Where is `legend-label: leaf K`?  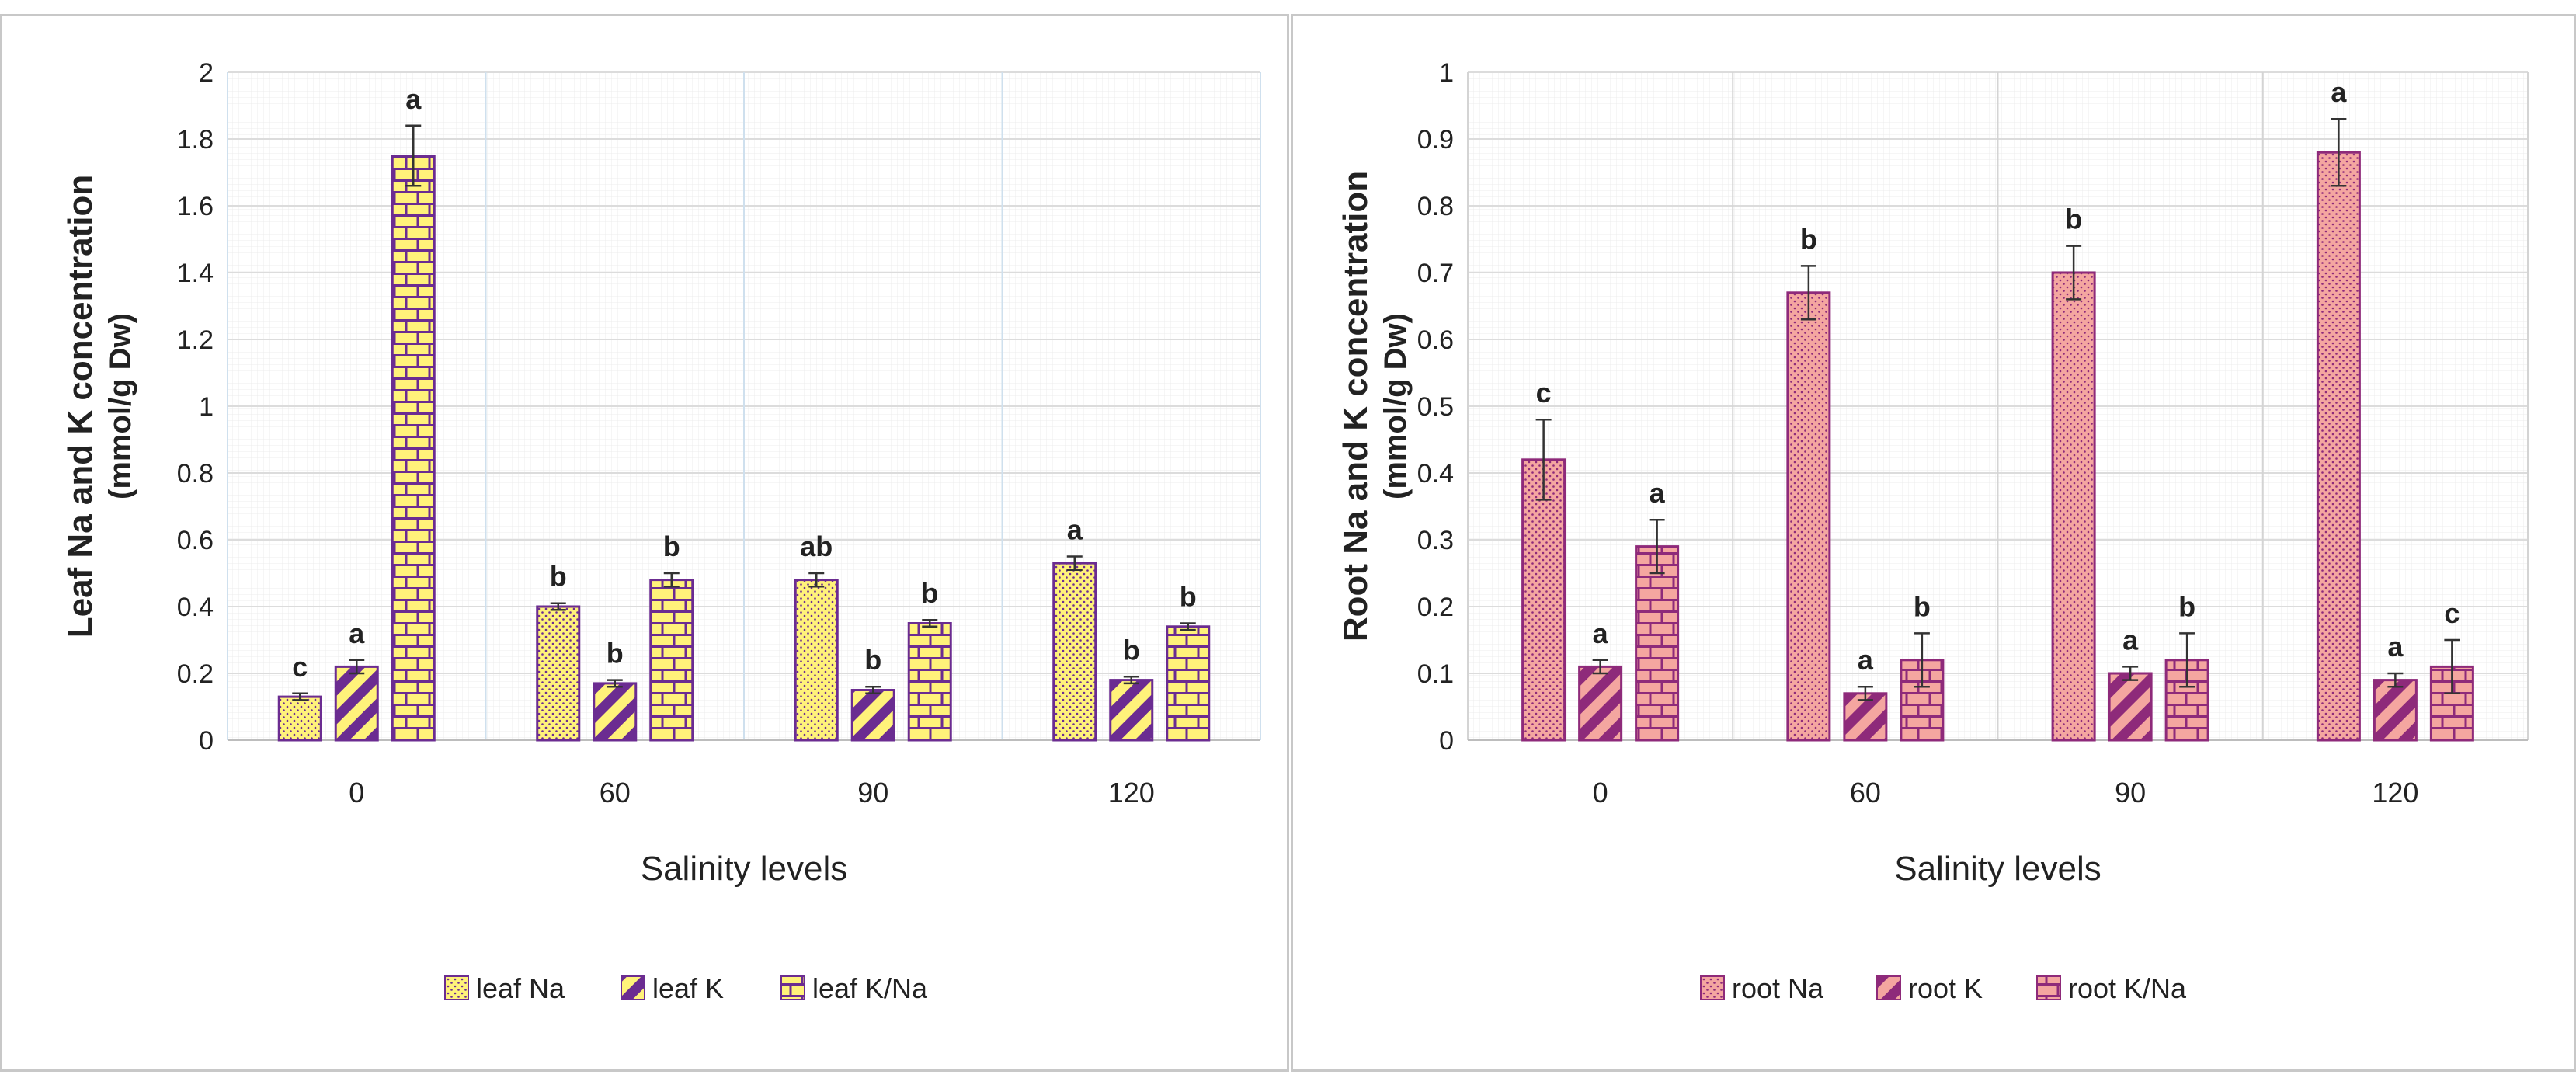 legend-label: leaf K is located at coordinates (688, 988).